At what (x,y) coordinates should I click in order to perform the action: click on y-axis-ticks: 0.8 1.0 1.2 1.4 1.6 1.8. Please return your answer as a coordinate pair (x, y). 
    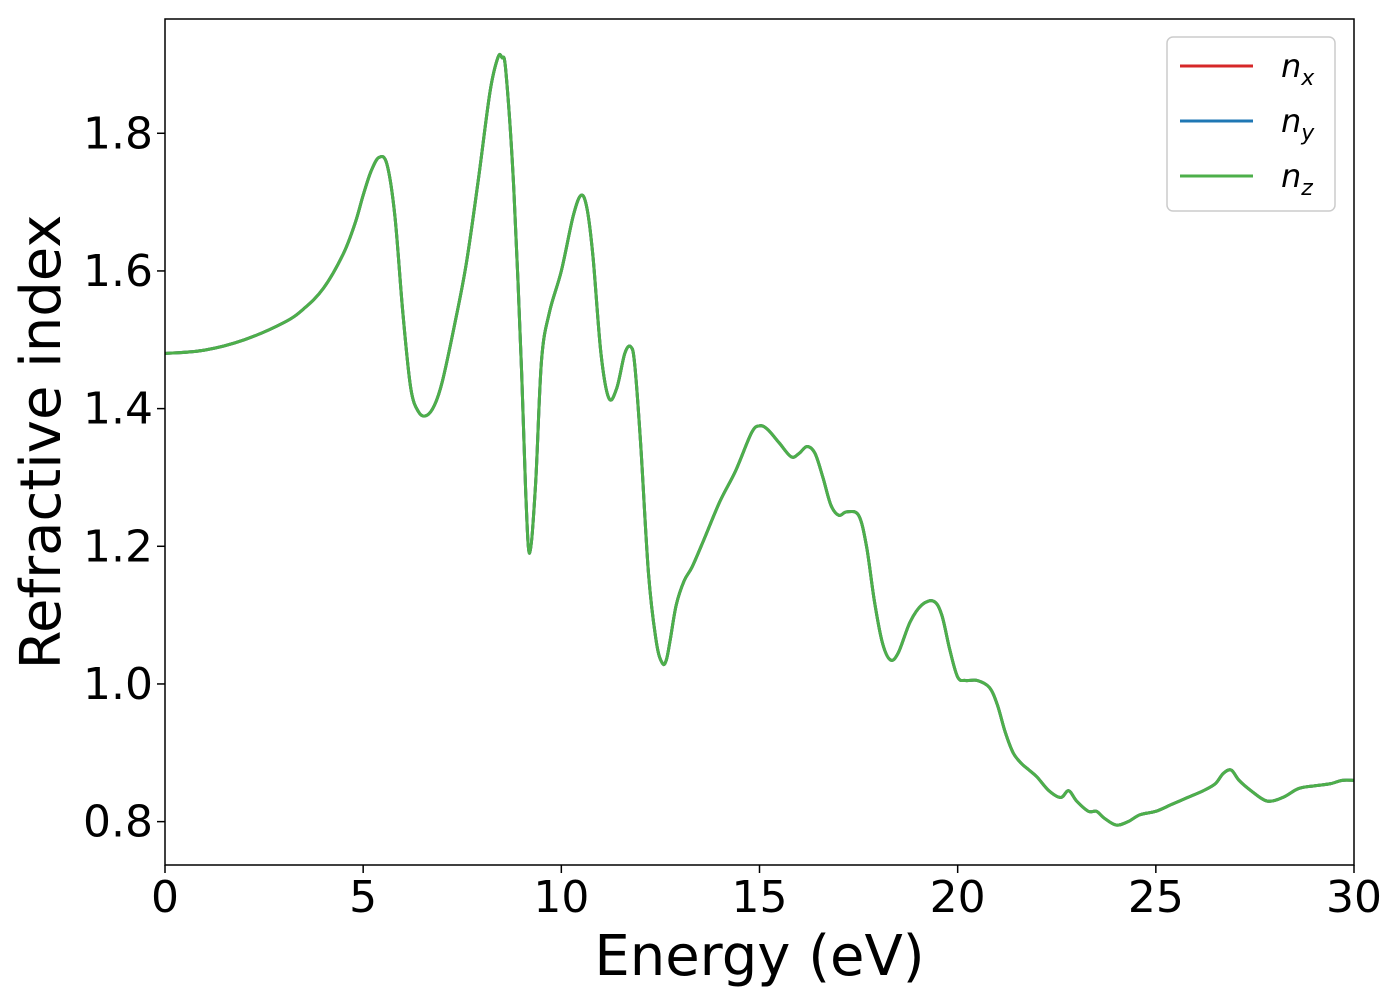
    Looking at the image, I should click on (124, 478).